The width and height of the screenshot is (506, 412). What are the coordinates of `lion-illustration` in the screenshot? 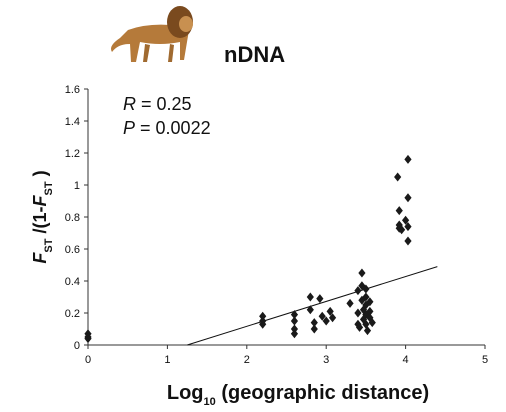 It's located at (152, 34).